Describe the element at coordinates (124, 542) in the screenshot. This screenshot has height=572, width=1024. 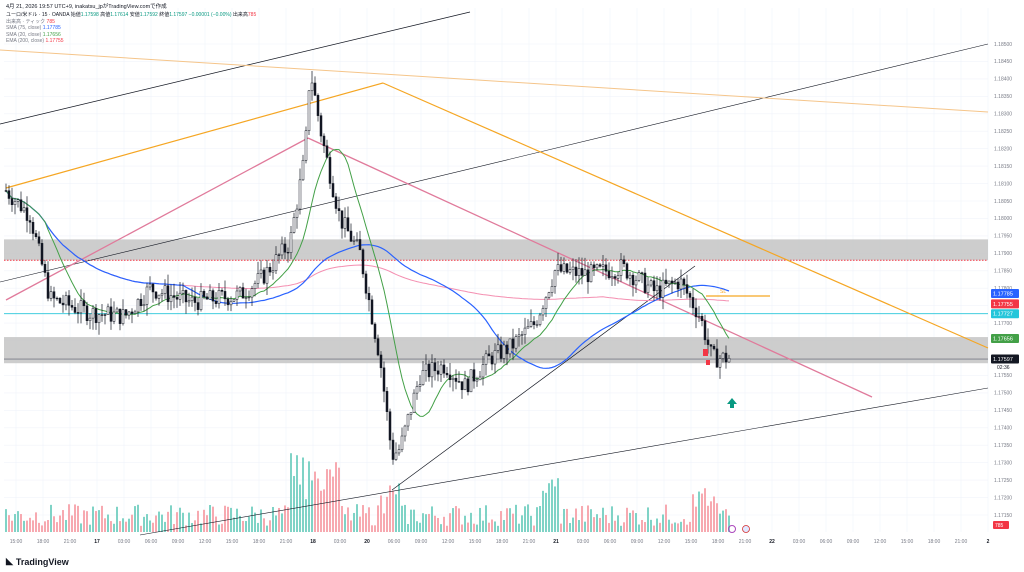
I see `time-tick: 03:00` at that location.